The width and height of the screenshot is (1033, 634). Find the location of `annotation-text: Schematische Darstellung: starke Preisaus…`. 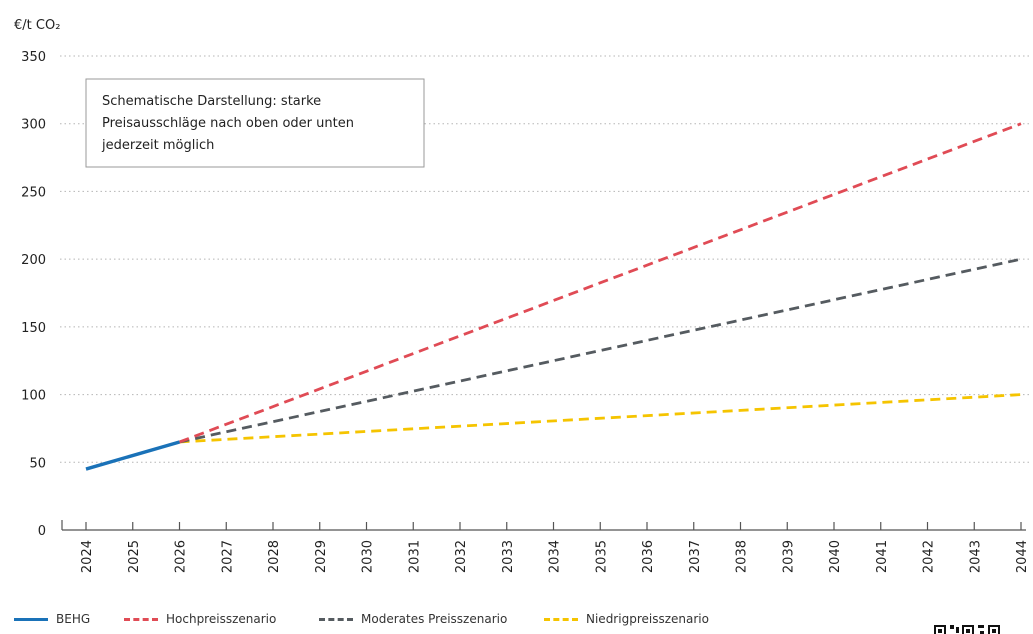

annotation-text: Schematische Darstellung: starke Preisaus… is located at coordinates (227, 123).